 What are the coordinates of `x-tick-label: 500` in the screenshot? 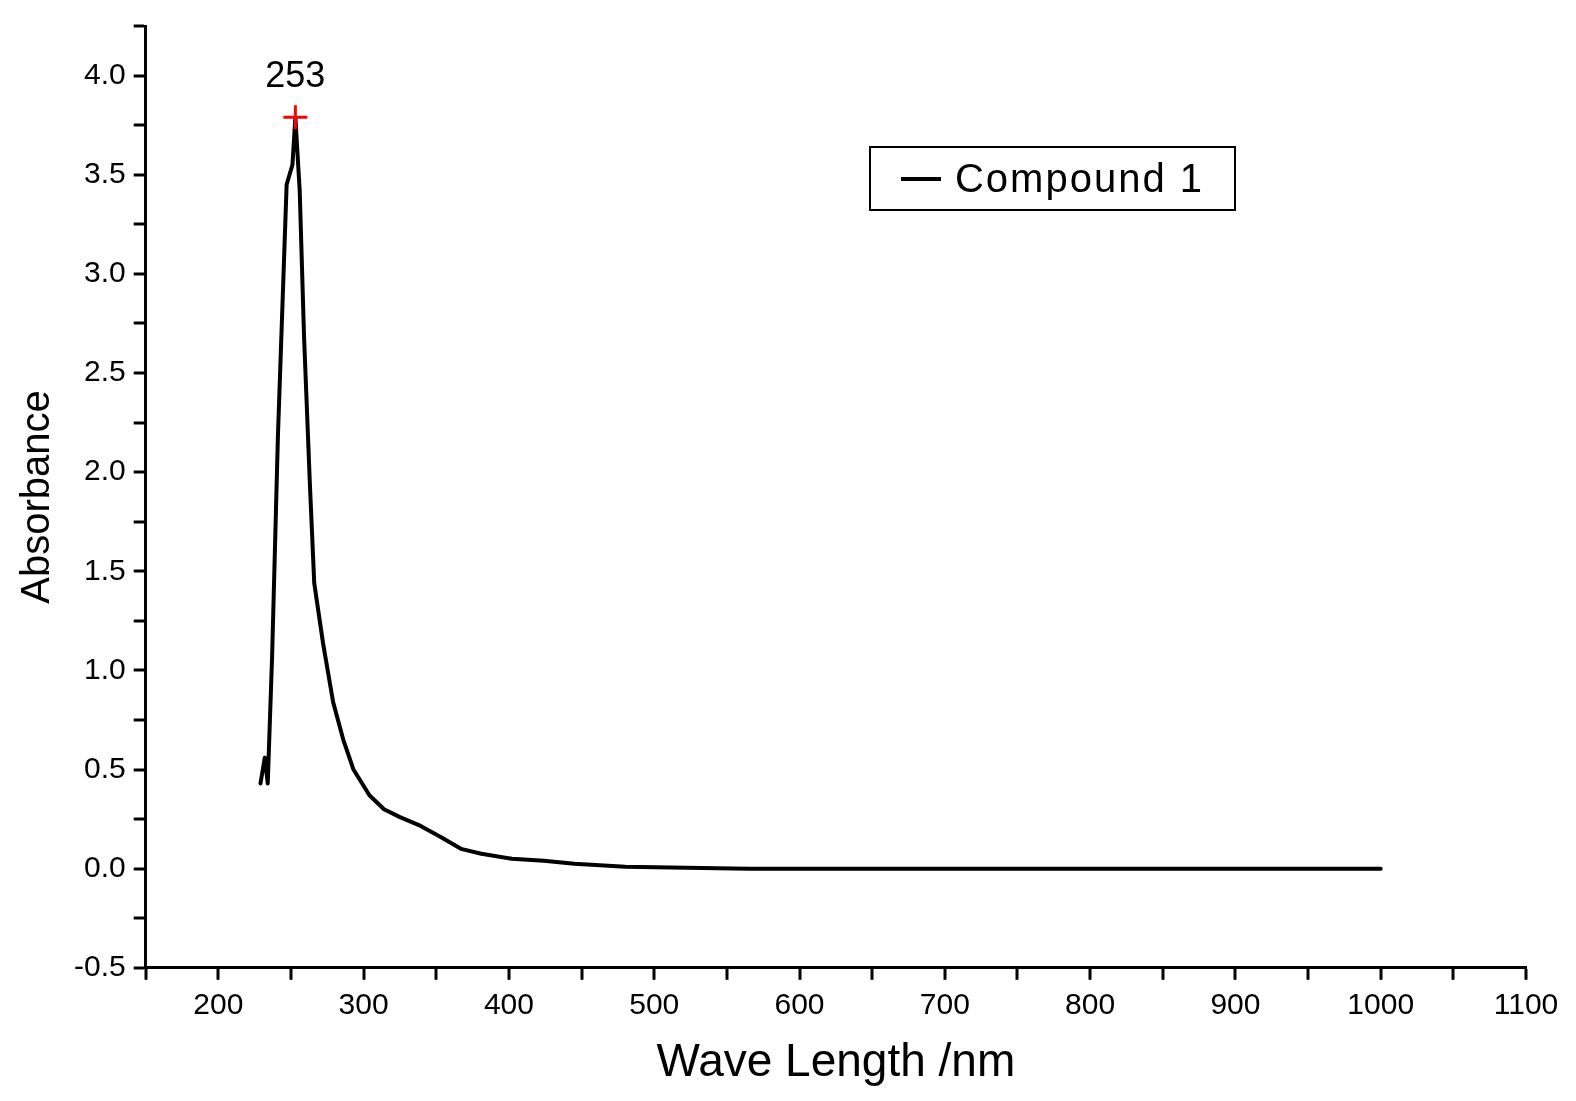 It's located at (654, 1004).